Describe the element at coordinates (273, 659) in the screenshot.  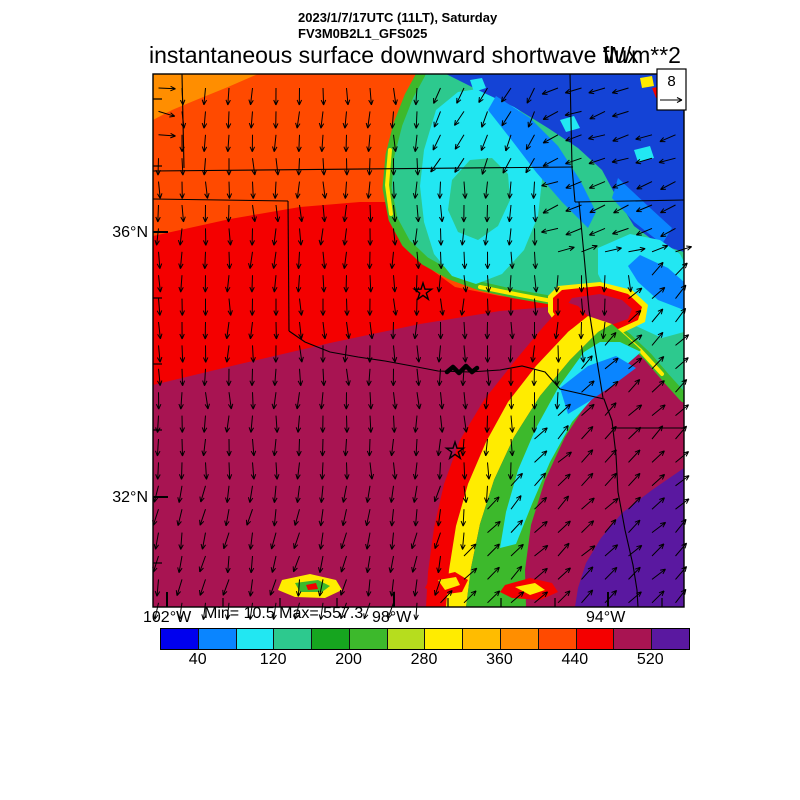
I see `colorbar-tick-label: 120` at that location.